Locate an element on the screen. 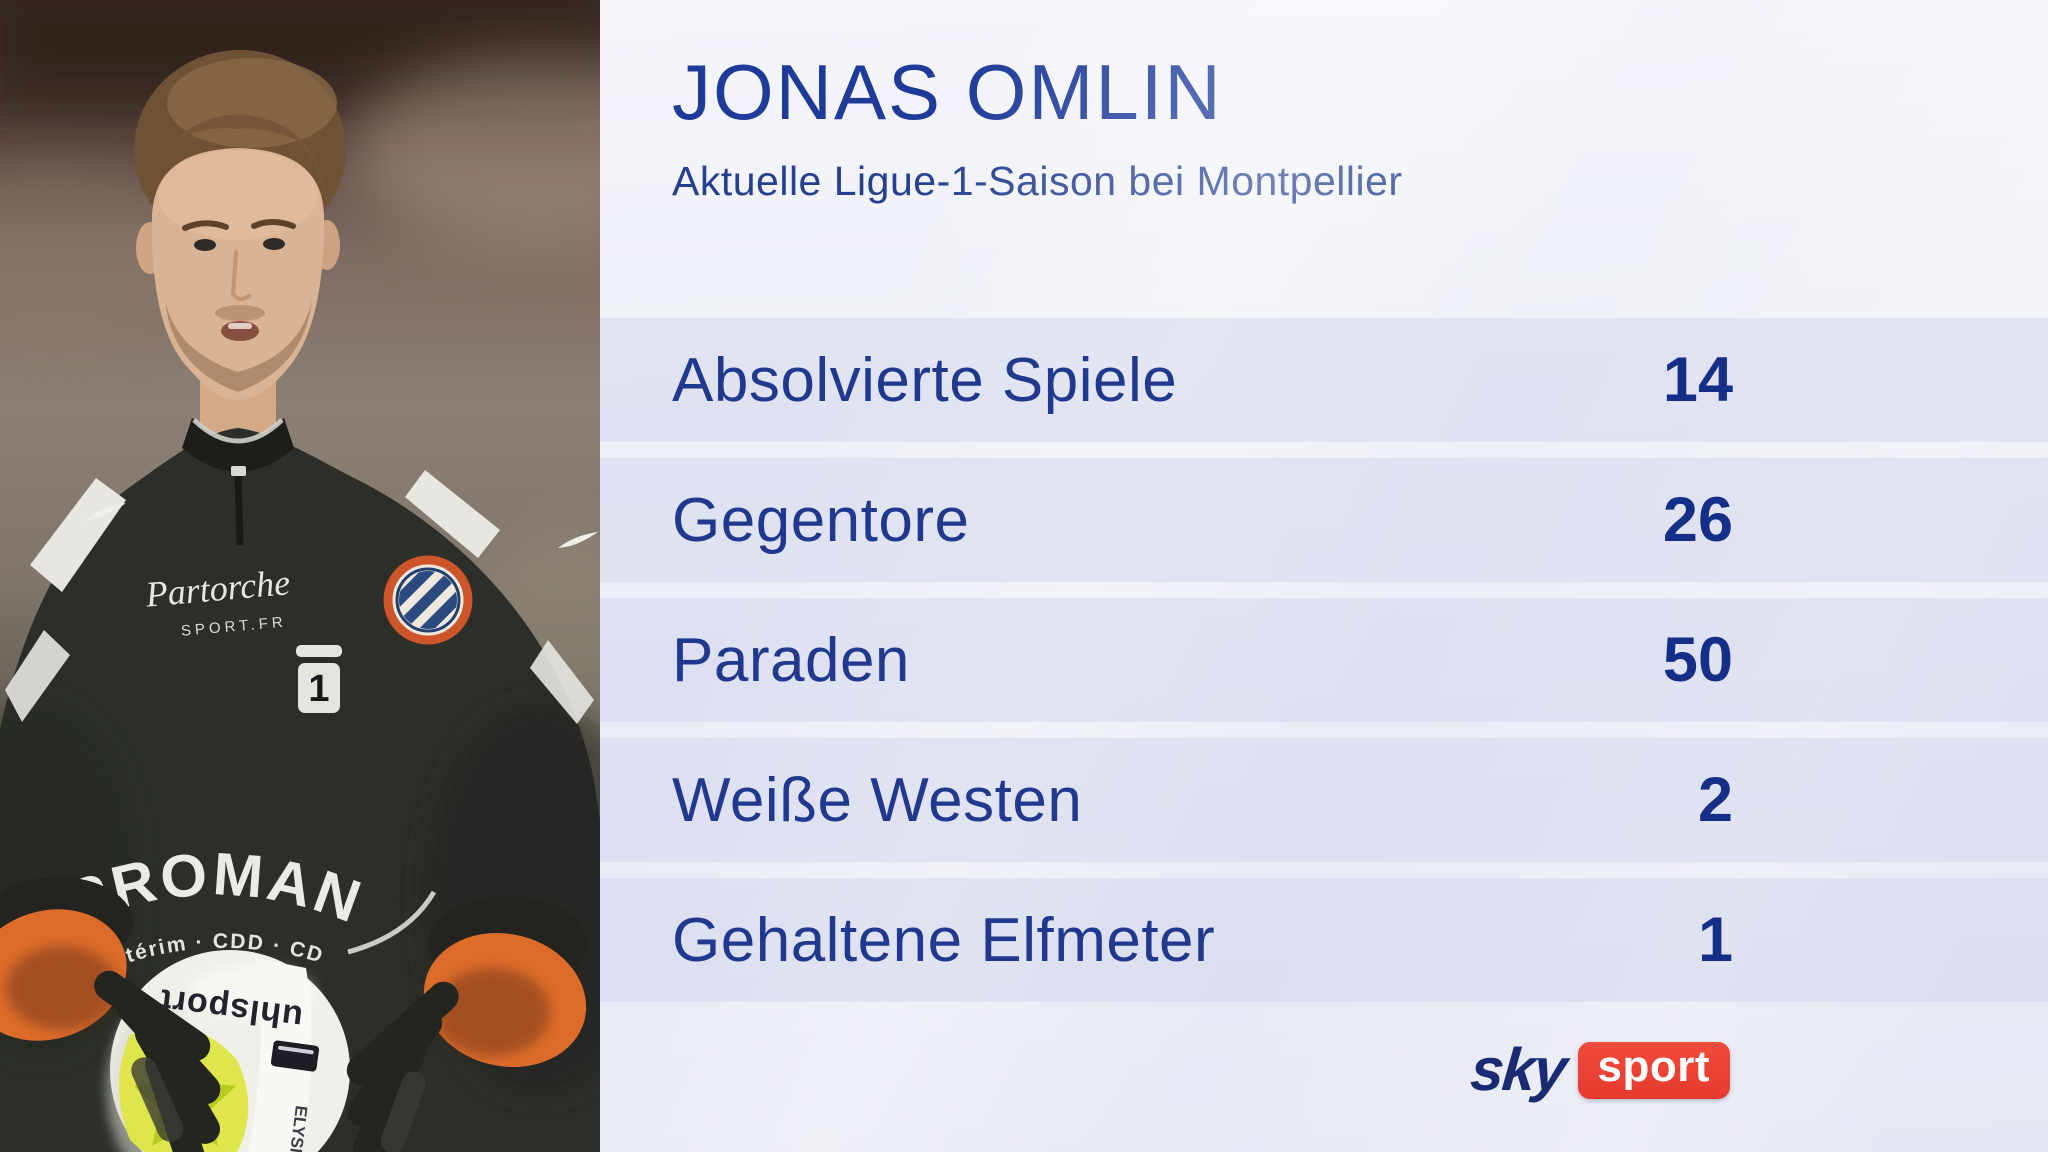  left-glove is located at coordinates (110, 1030).